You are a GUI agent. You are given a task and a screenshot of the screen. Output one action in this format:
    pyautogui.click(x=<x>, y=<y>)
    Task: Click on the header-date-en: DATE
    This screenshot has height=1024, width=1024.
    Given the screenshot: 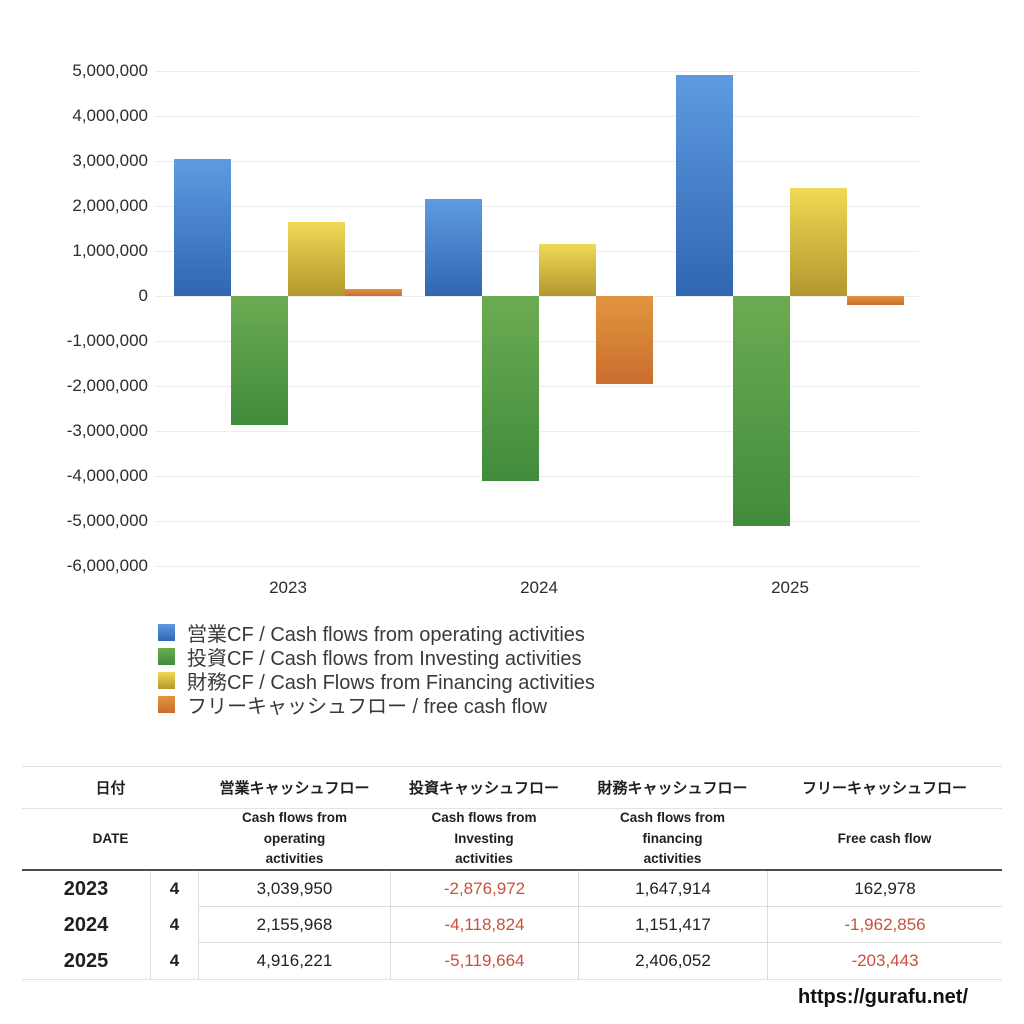 What is the action you would take?
    pyautogui.click(x=110, y=840)
    